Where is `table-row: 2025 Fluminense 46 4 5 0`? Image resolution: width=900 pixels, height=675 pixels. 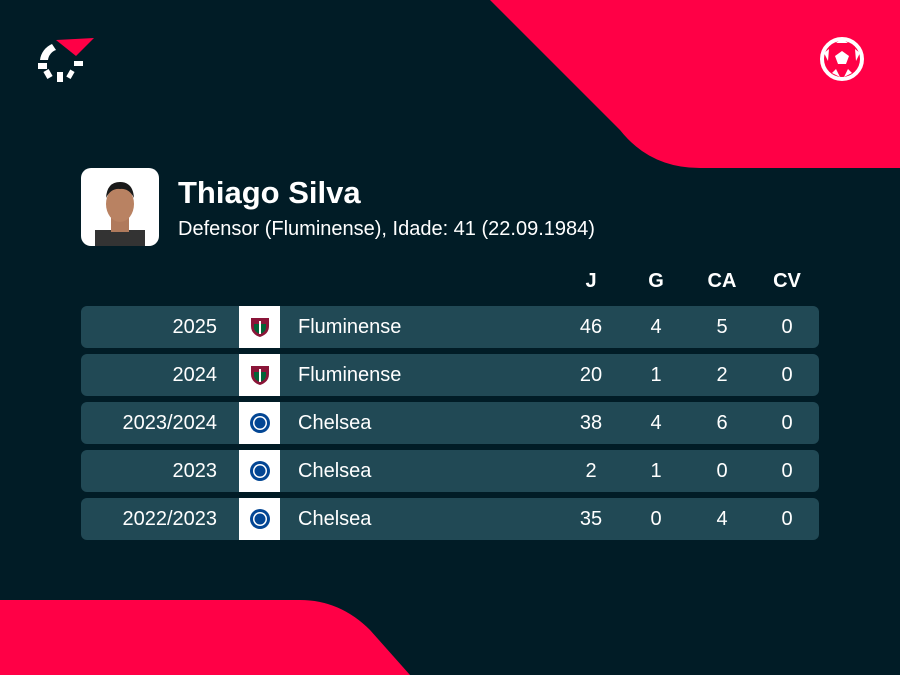 table-row: 2025 Fluminense 46 4 5 0 is located at coordinates (450, 327).